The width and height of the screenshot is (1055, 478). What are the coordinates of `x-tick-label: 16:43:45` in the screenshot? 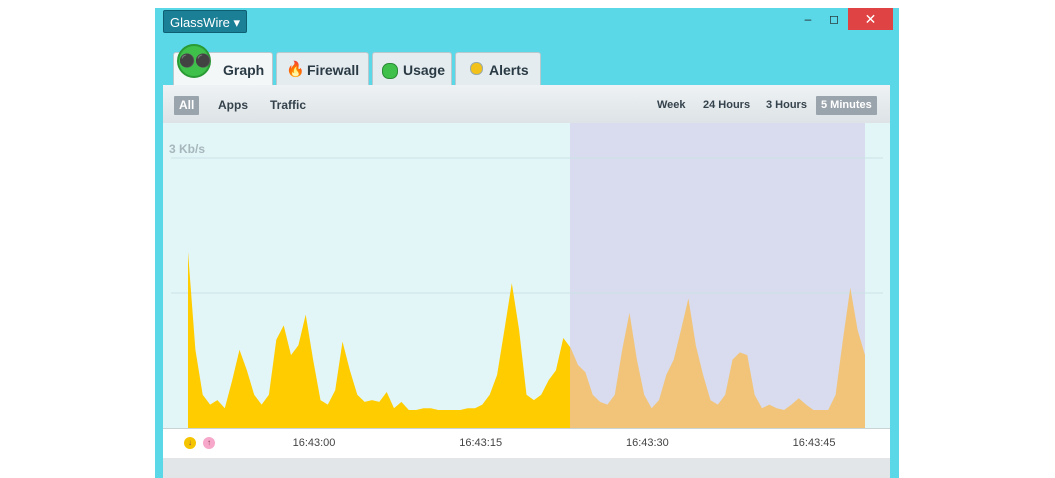 It's located at (814, 443).